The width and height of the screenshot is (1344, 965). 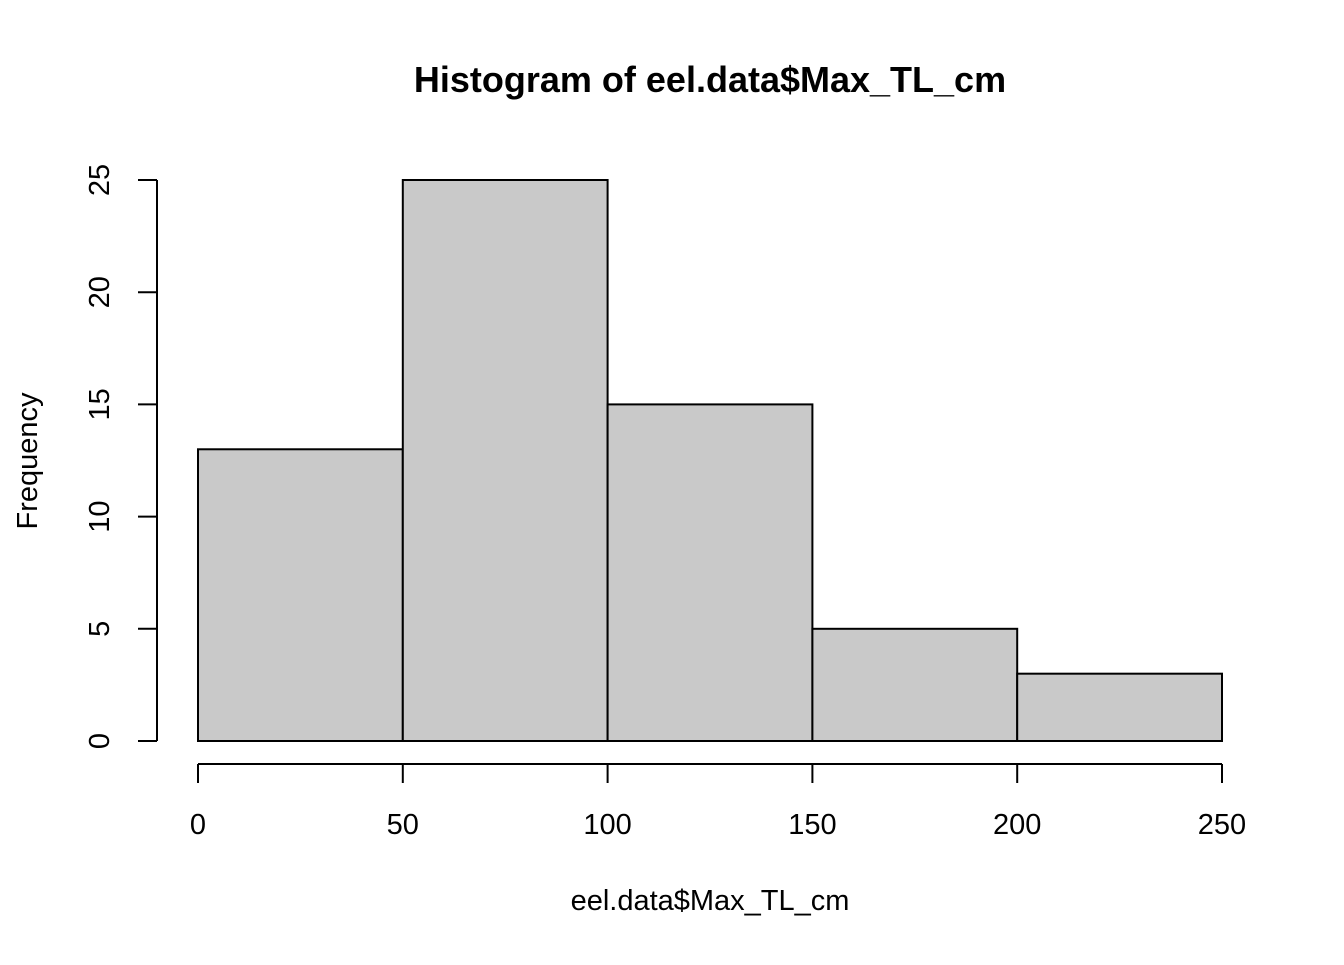 I want to click on y-tick-label-2: 10, so click(x=100, y=516).